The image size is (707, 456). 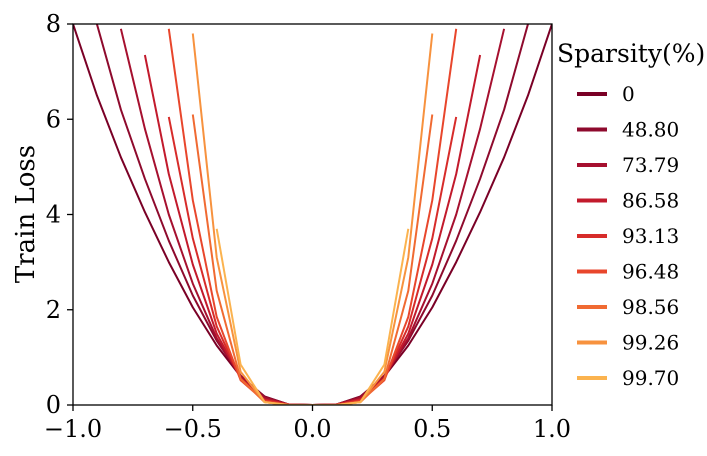 I want to click on x-tick-label: −1.0, so click(x=73, y=429).